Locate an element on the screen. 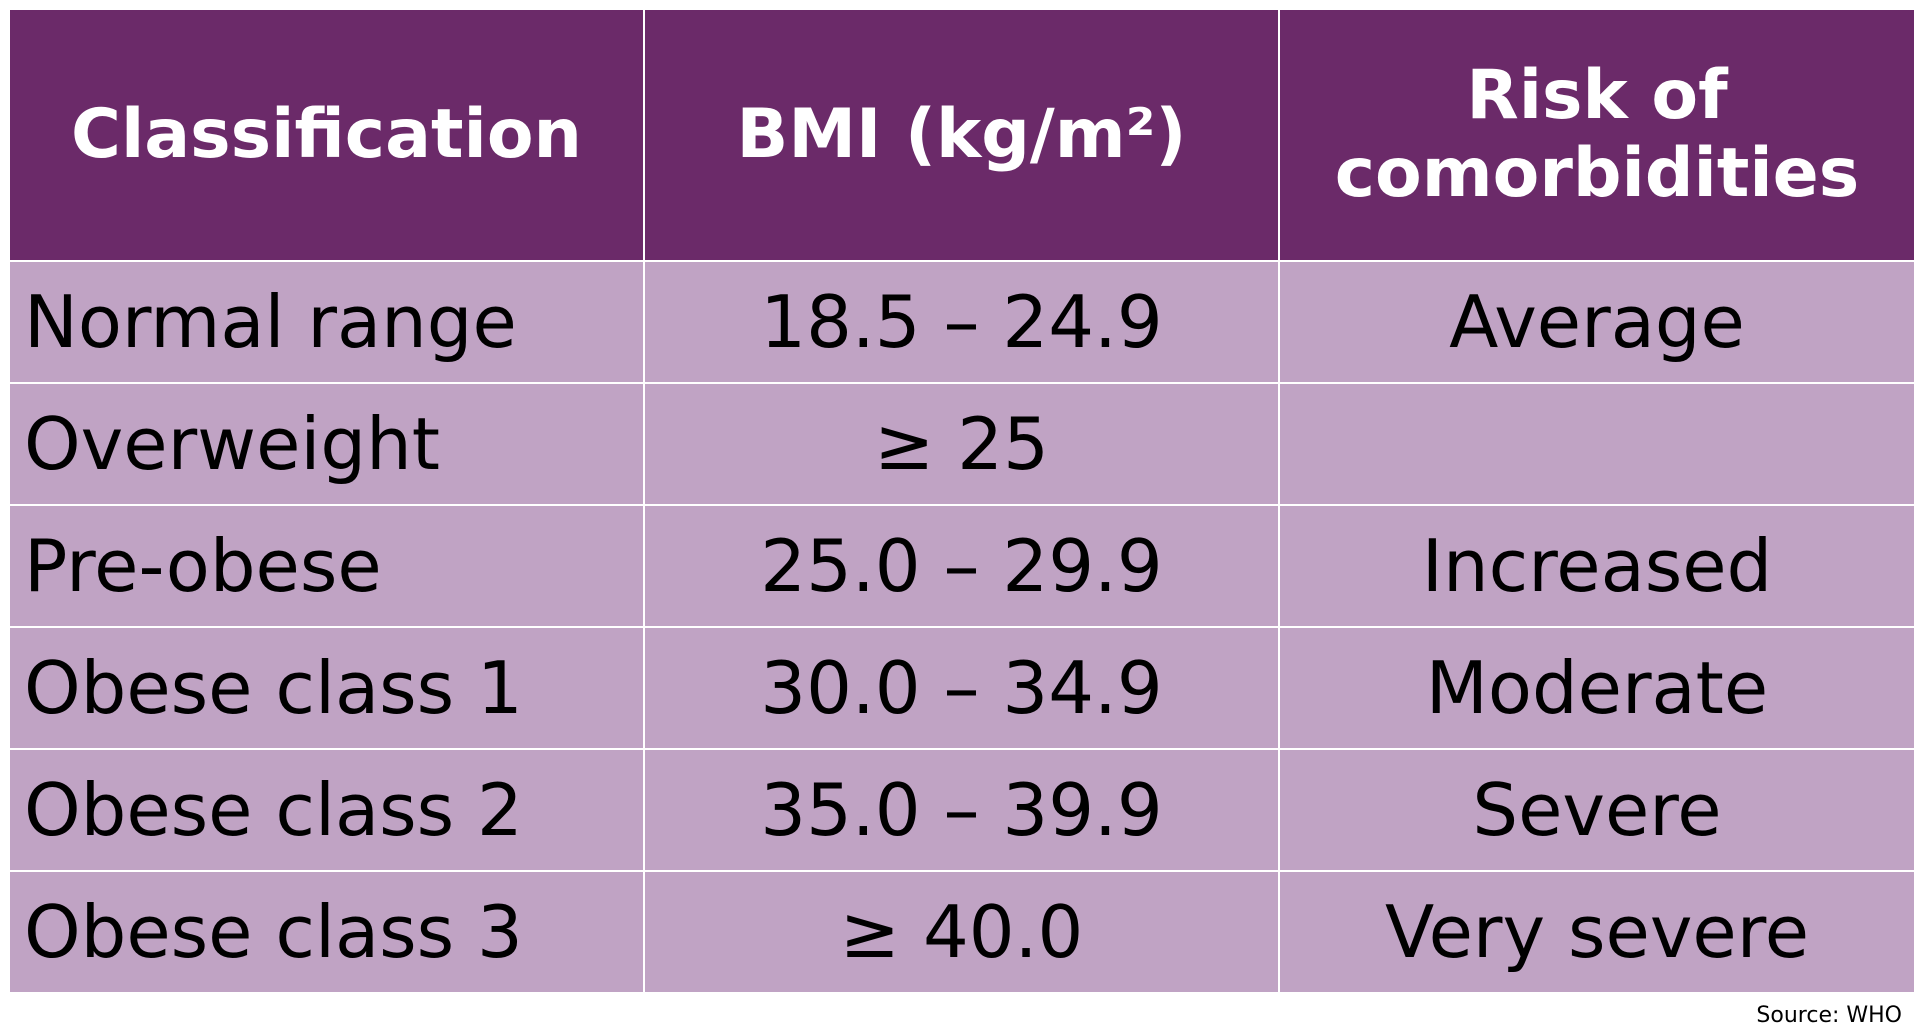 This screenshot has height=1036, width=1924. header-cell: Classification is located at coordinates (326, 135).